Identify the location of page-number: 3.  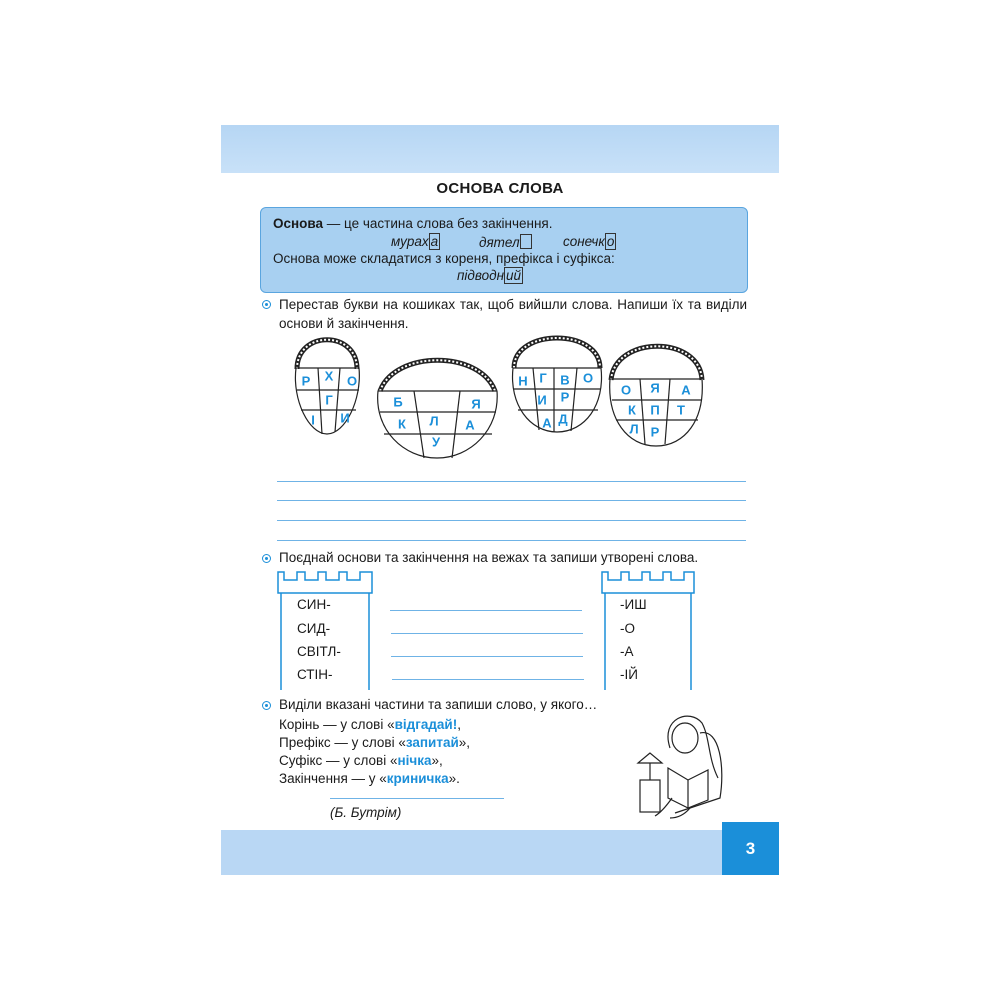
(750, 848).